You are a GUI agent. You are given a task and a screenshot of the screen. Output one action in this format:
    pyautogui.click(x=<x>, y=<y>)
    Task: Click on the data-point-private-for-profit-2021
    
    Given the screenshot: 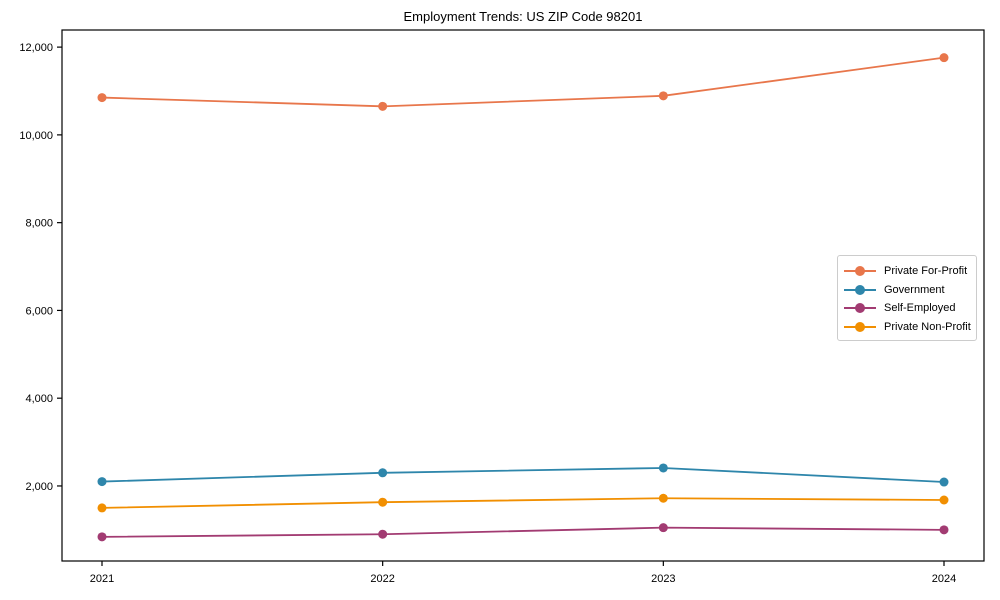 What is the action you would take?
    pyautogui.click(x=102, y=98)
    